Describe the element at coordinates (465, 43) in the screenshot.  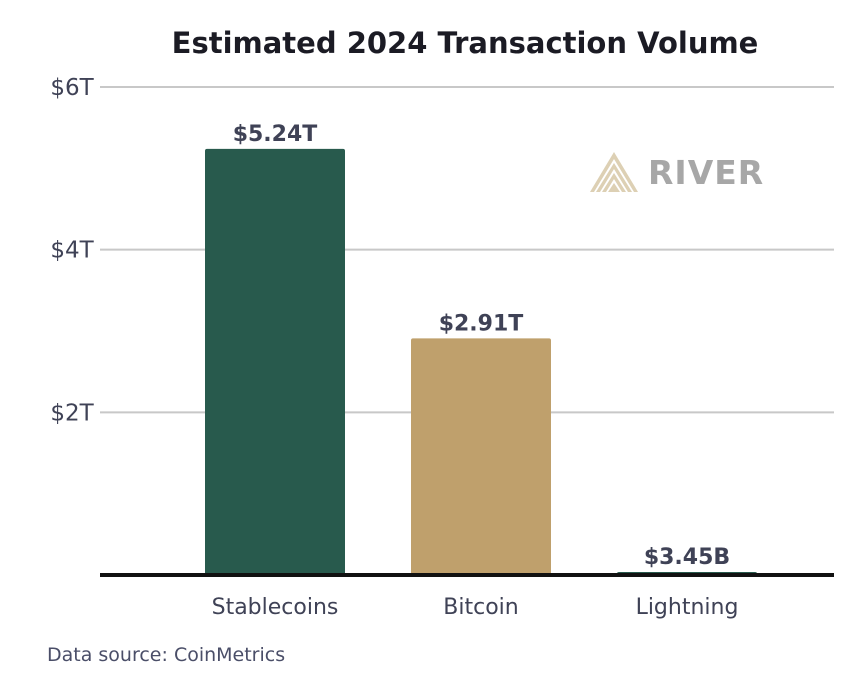
I see `chart-title: Estimated 2024 Transaction Volume` at that location.